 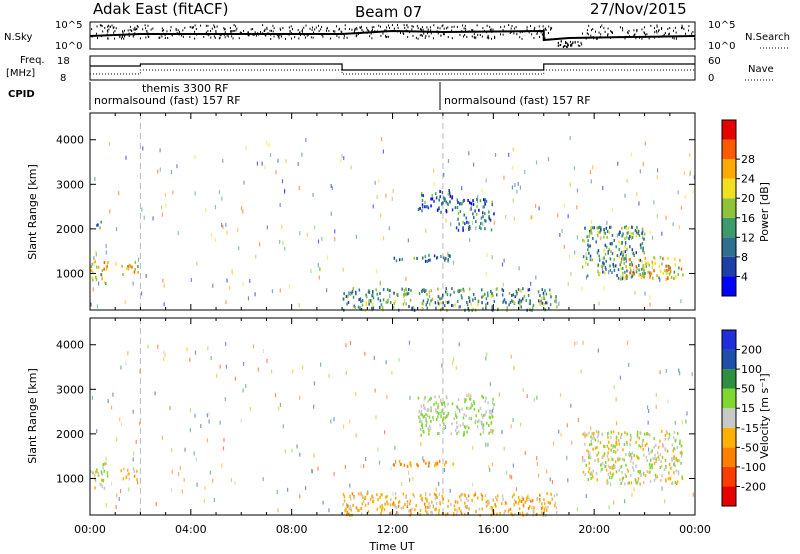 I want to click on cpid-label: CPID, so click(x=21, y=94).